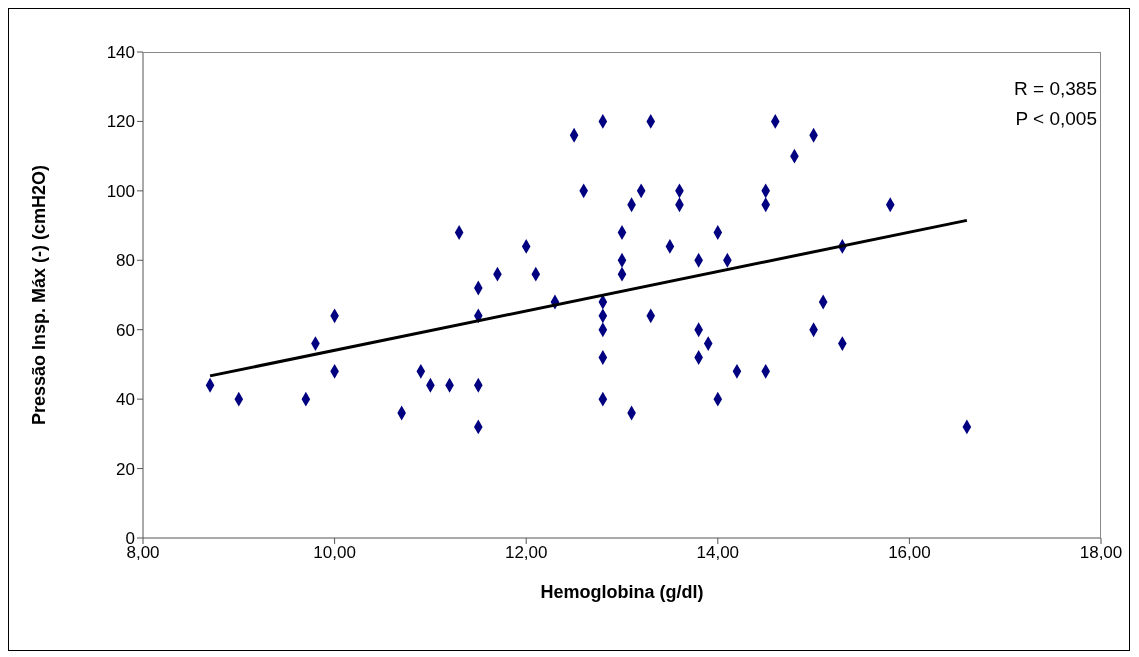 This screenshot has width=1139, height=657. I want to click on y-tick-label: 60, so click(125, 330).